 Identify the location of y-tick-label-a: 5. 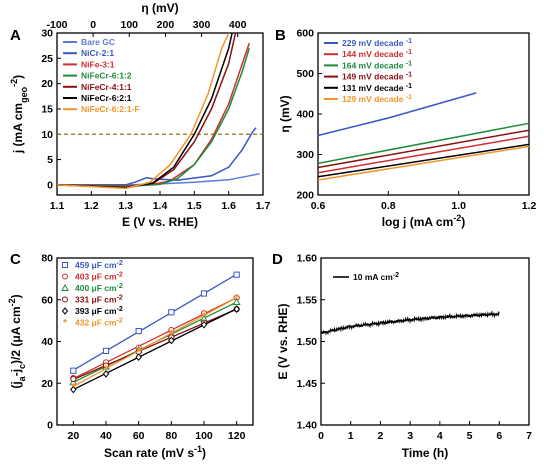
(50, 160).